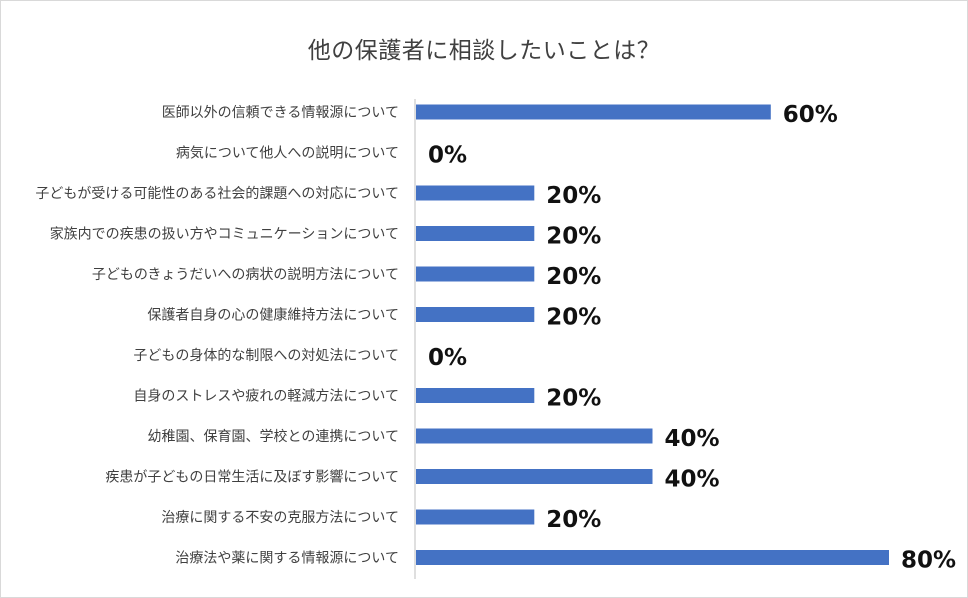 This screenshot has height=598, width=968. I want to click on category-label: 子どもが受ける可能性のある社会的課題への対応について, so click(217, 194).